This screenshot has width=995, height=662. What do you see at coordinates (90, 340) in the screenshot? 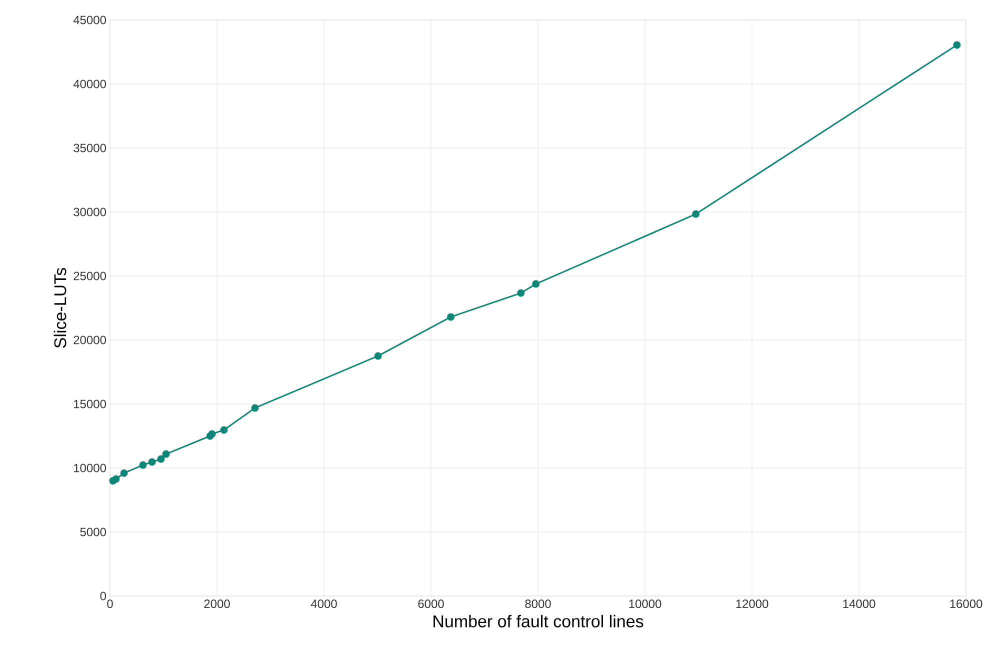
I see `y-tick-label: 20000` at bounding box center [90, 340].